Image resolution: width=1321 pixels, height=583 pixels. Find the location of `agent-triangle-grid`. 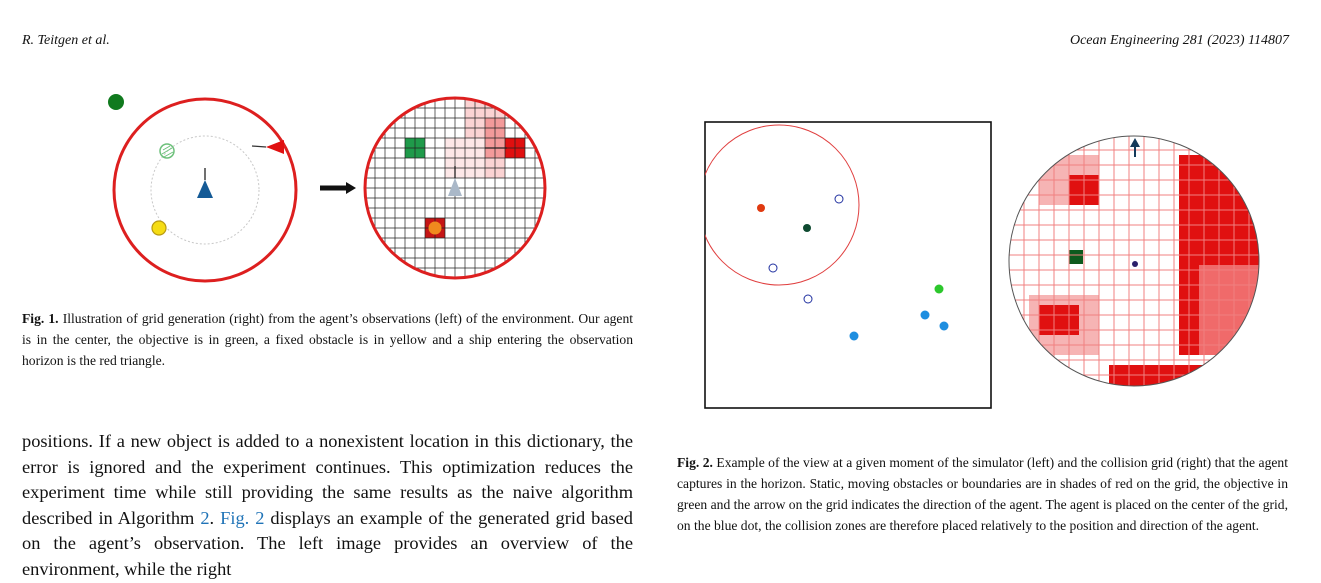

agent-triangle-grid is located at coordinates (455, 187).